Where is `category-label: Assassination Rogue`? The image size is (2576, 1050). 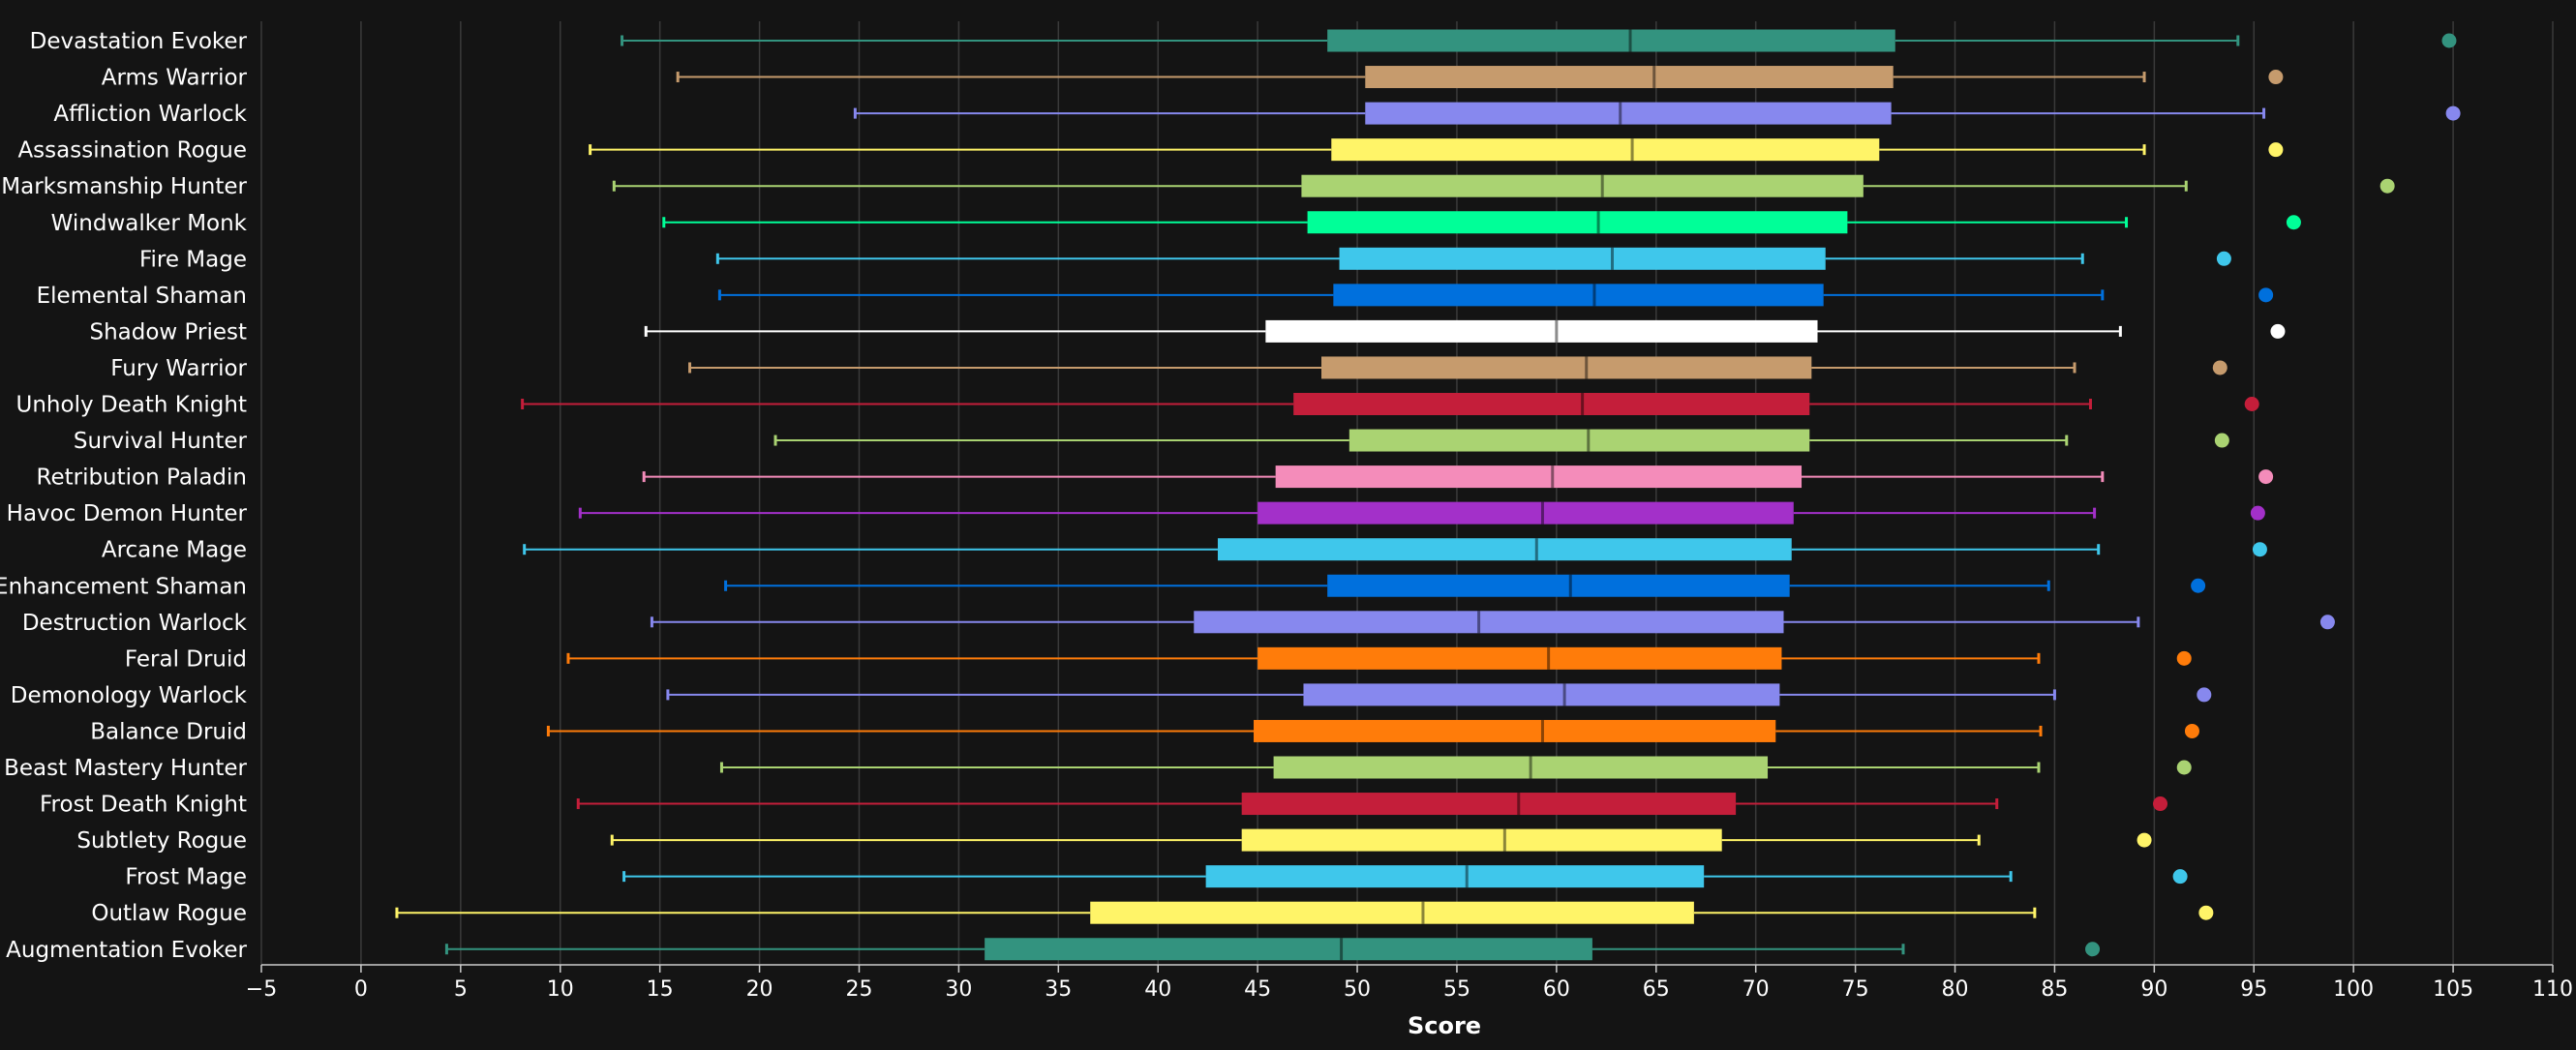
category-label: Assassination Rogue is located at coordinates (132, 151).